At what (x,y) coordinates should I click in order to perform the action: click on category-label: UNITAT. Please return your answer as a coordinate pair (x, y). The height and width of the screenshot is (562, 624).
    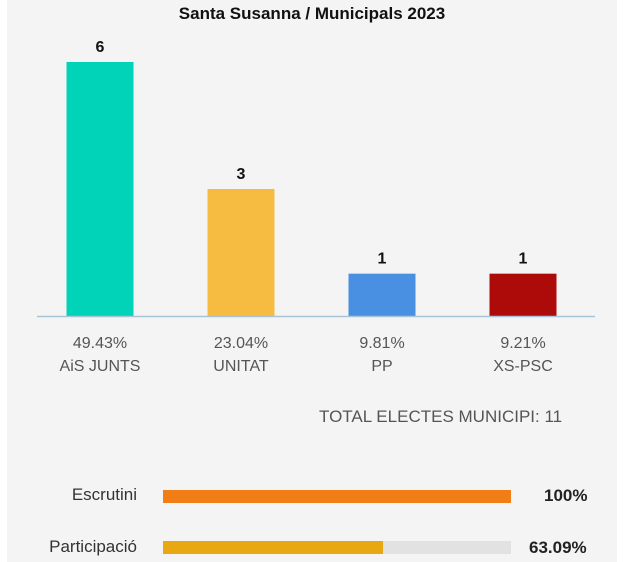
    Looking at the image, I should click on (241, 366).